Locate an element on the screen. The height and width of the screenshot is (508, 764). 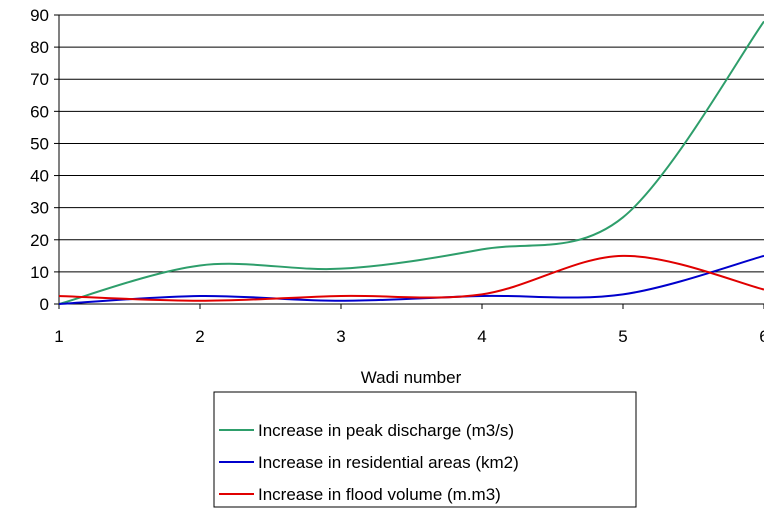
x-tick-label-4: 5 is located at coordinates (622, 336).